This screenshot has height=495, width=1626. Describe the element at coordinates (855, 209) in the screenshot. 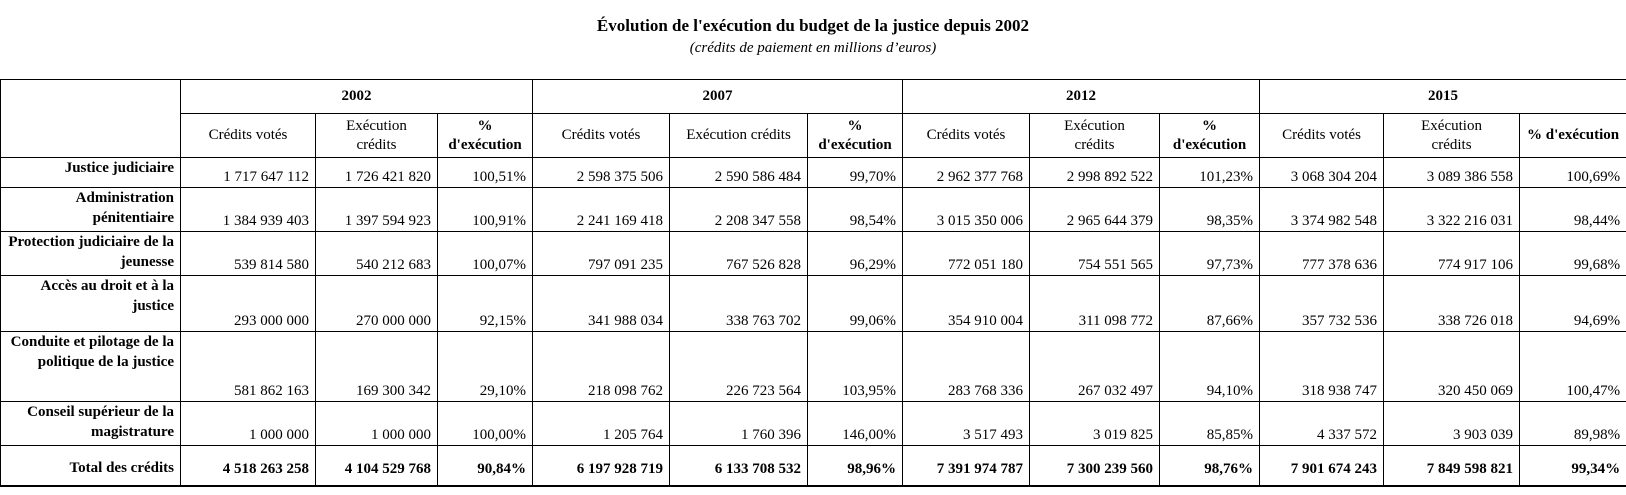

I see `pct-cell: 98,54%` at that location.